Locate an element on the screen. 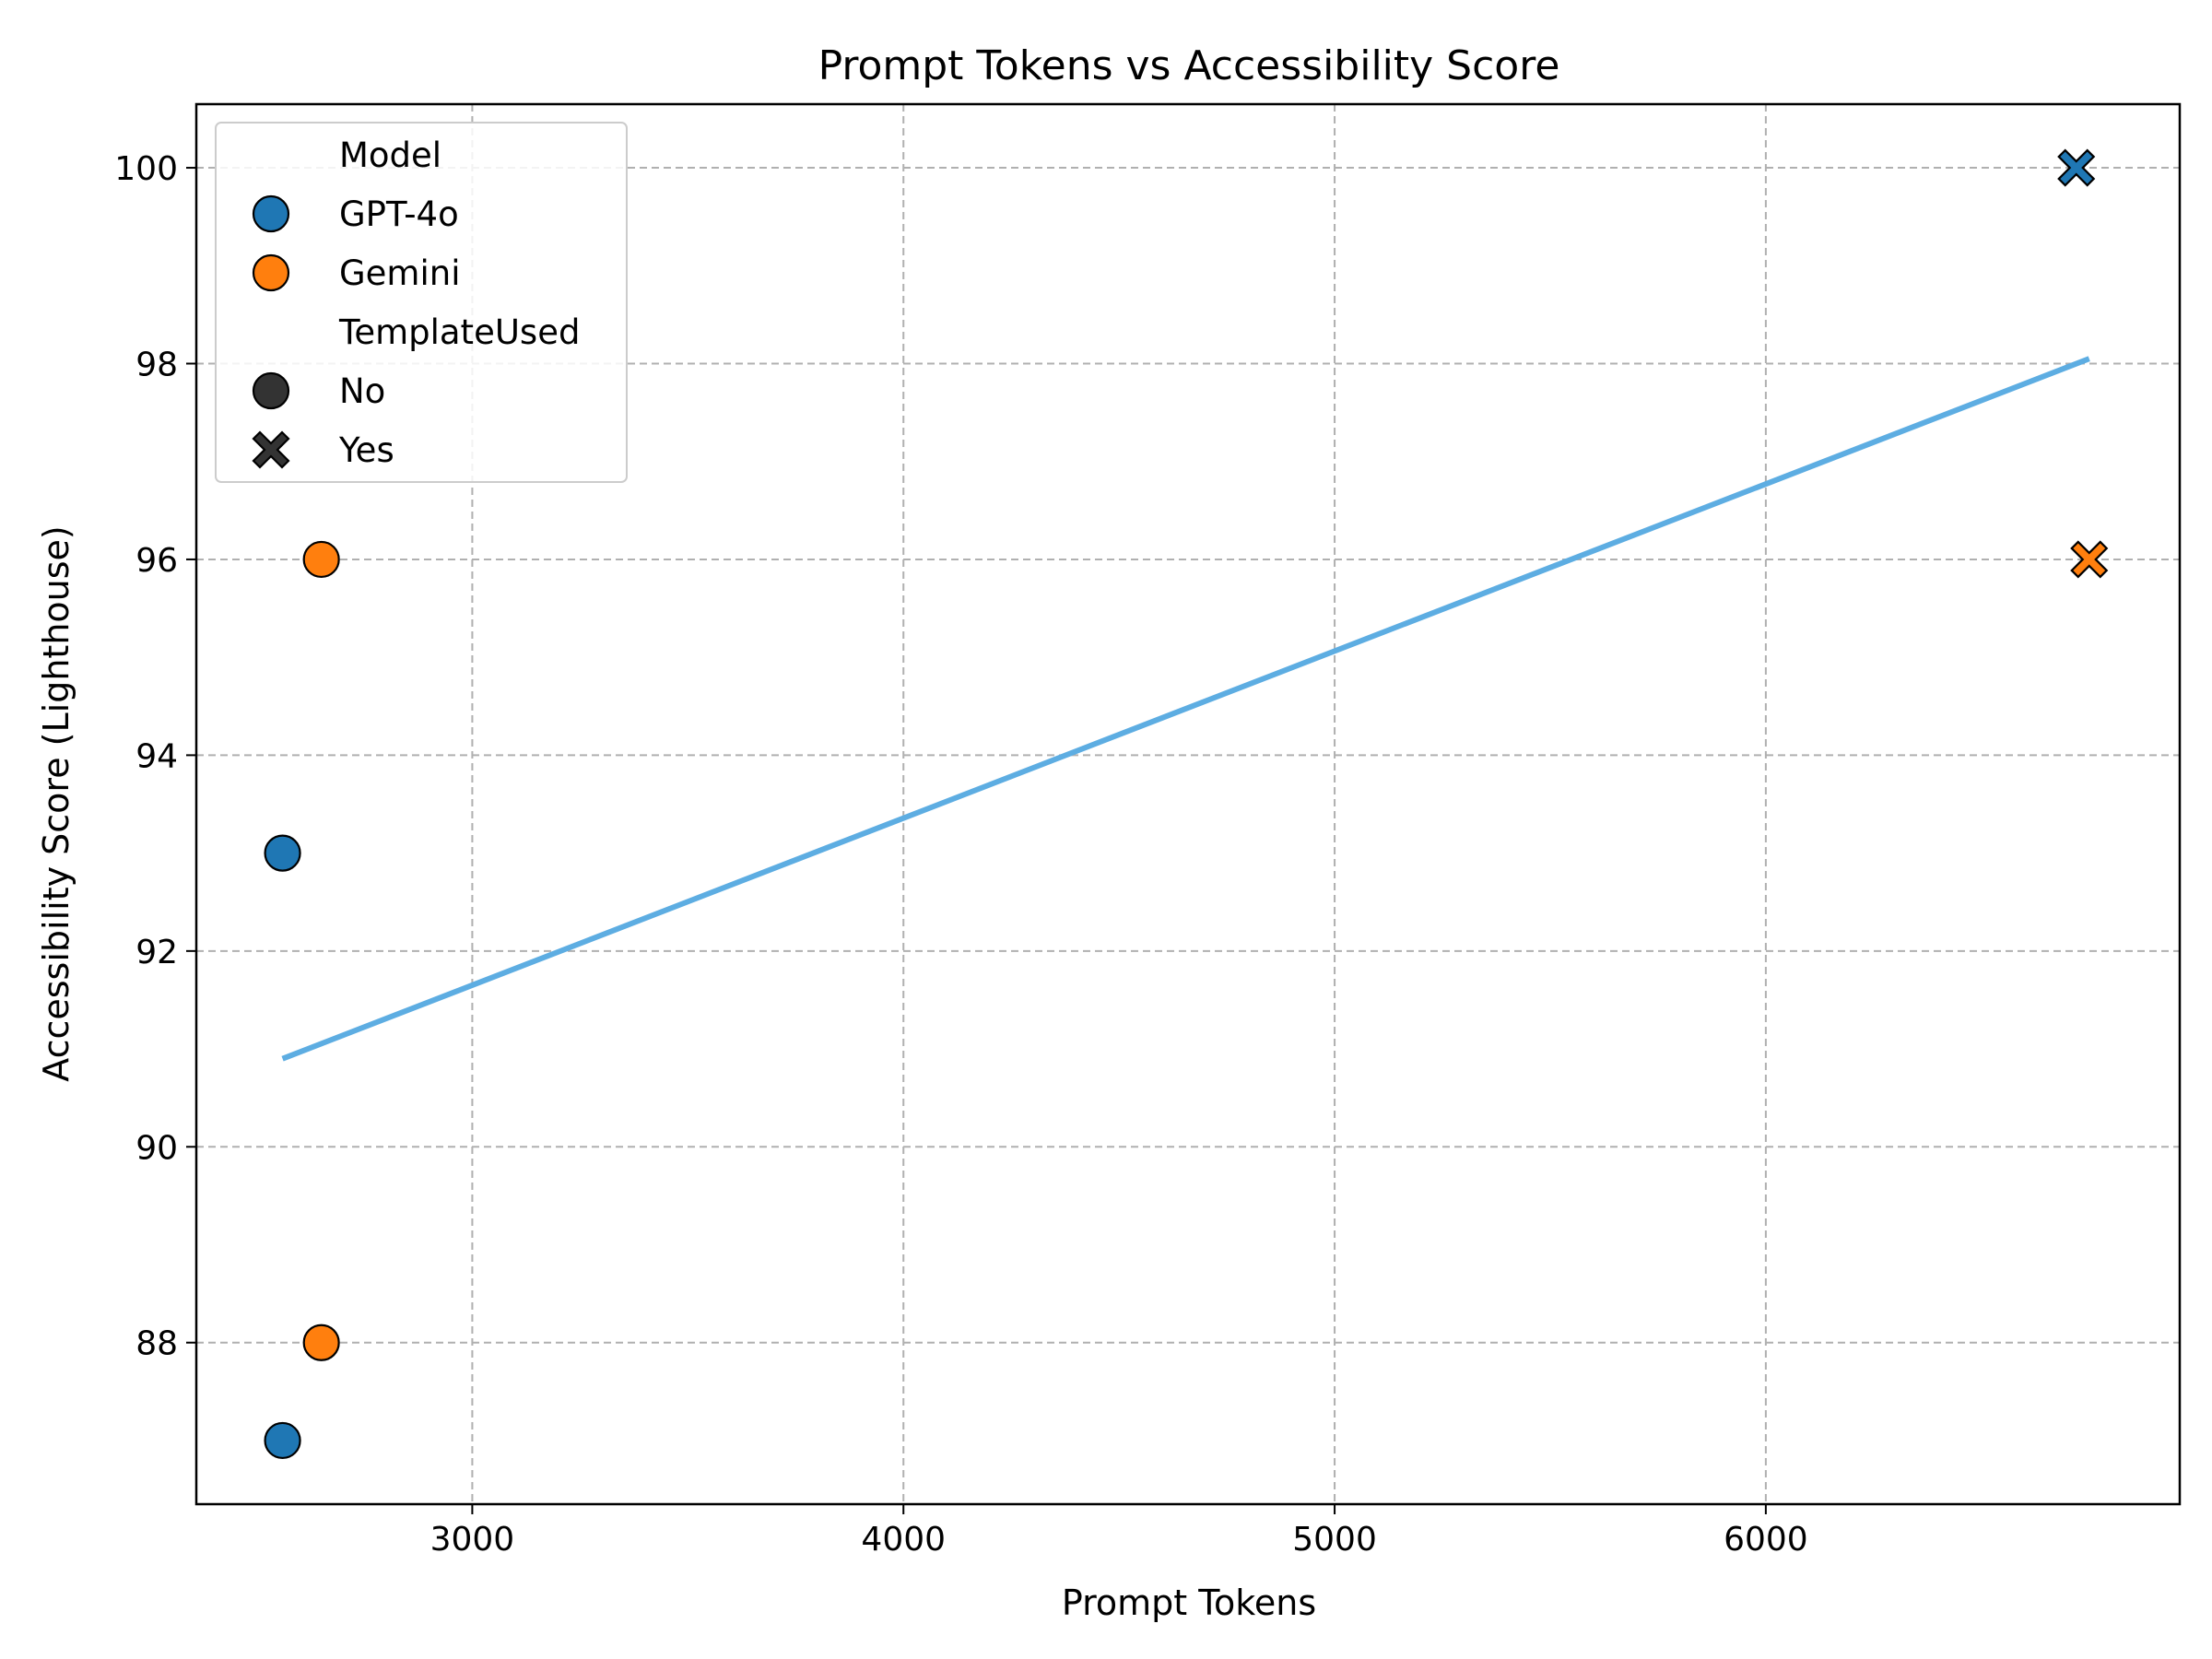 This screenshot has height=1659, width=2212. legend-gemini-marker is located at coordinates (271, 272).